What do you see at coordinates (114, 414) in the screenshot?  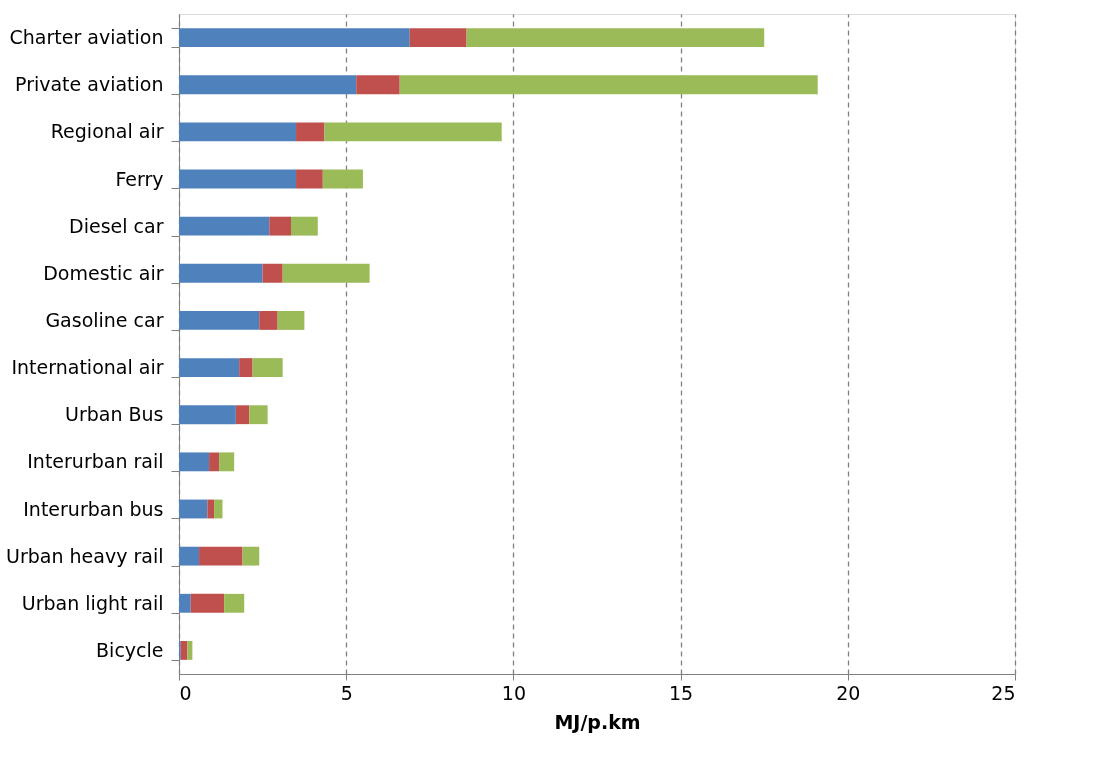 I see `y-tick-label: Urban Bus` at bounding box center [114, 414].